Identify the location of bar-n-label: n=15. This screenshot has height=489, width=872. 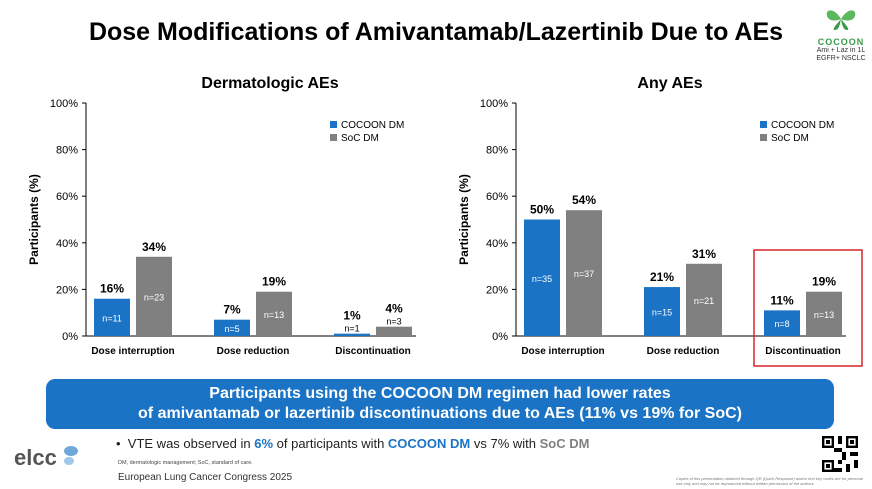
(662, 313).